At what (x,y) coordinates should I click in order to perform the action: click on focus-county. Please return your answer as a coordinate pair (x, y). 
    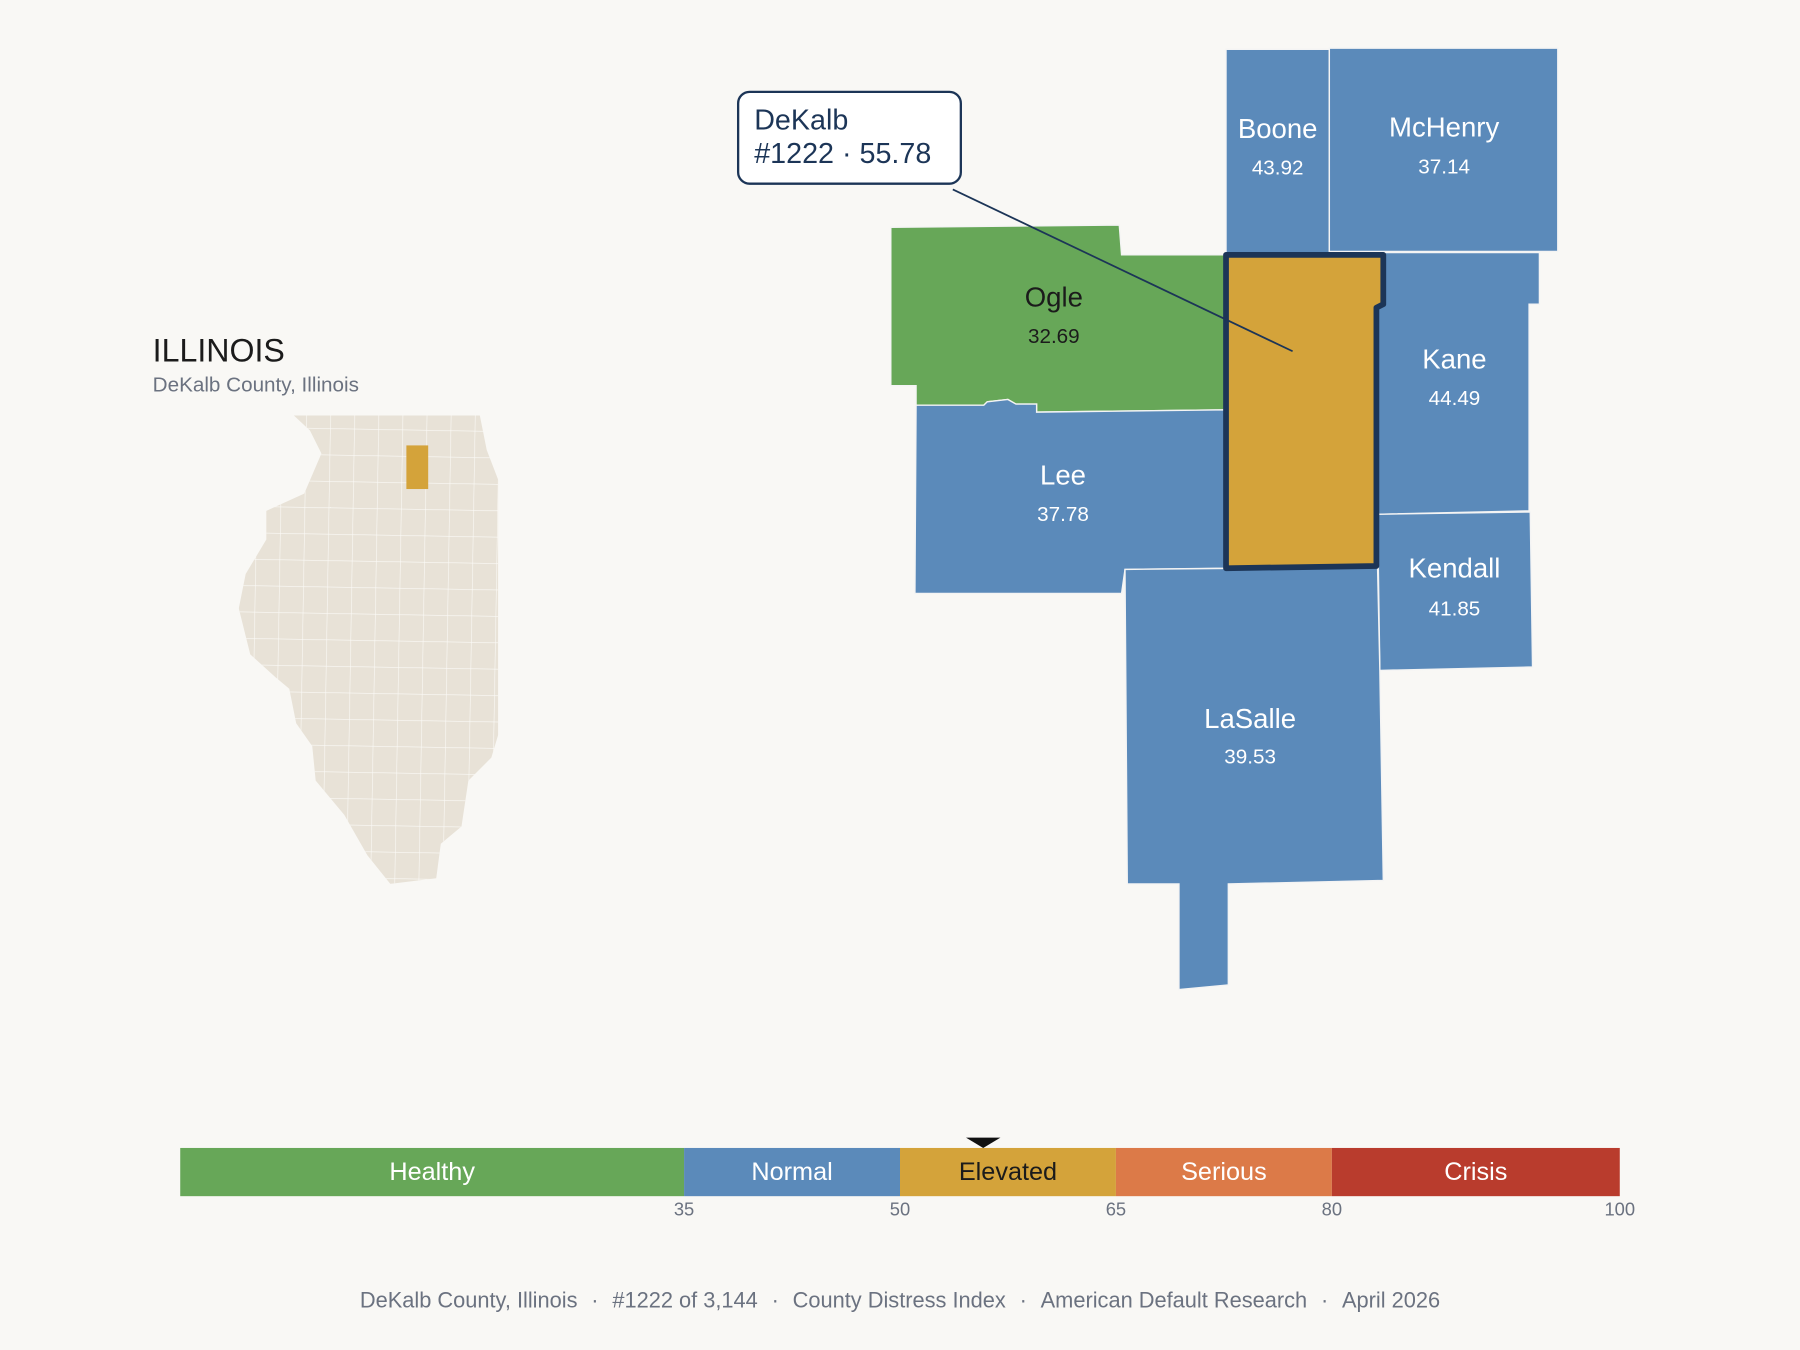
    Looking at the image, I should click on (1305, 411).